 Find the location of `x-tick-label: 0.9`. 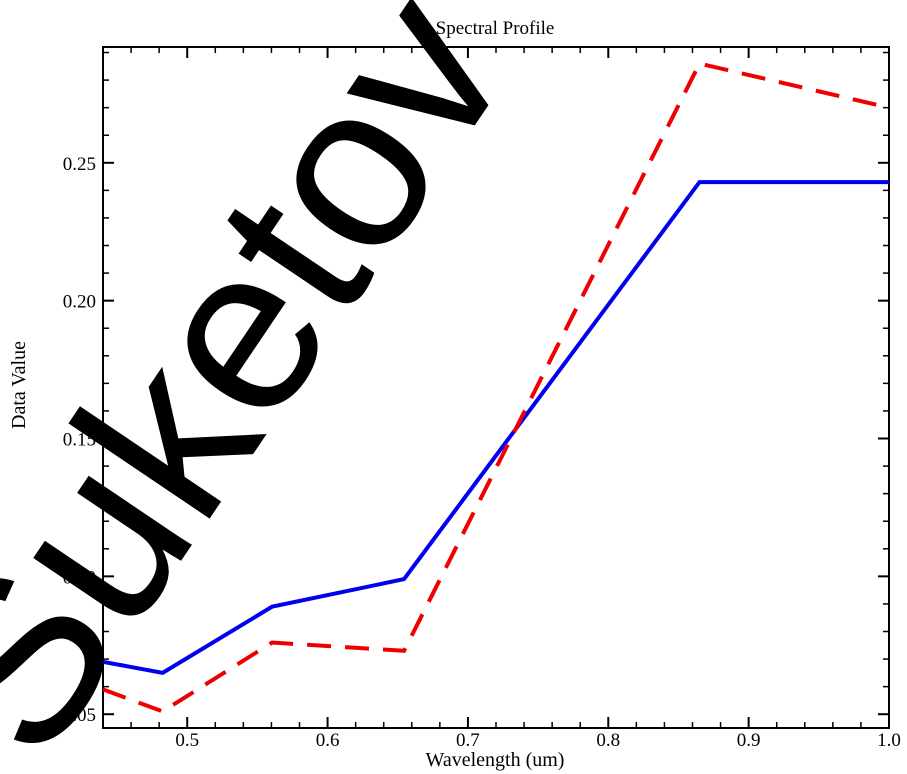

x-tick-label: 0.9 is located at coordinates (749, 740).